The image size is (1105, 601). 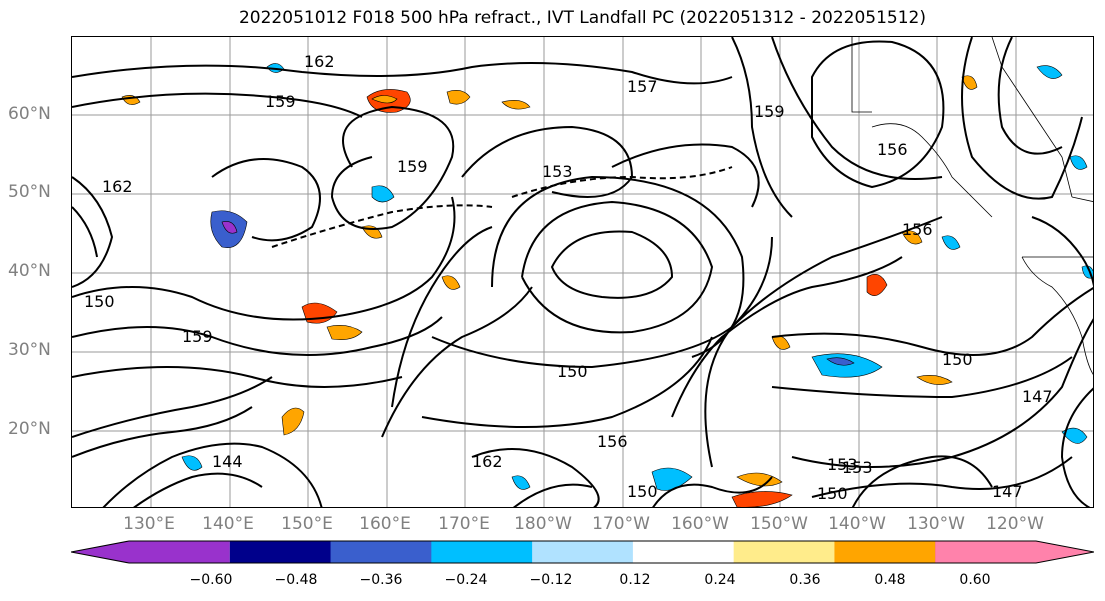 I want to click on colorbar, so click(x=582, y=552).